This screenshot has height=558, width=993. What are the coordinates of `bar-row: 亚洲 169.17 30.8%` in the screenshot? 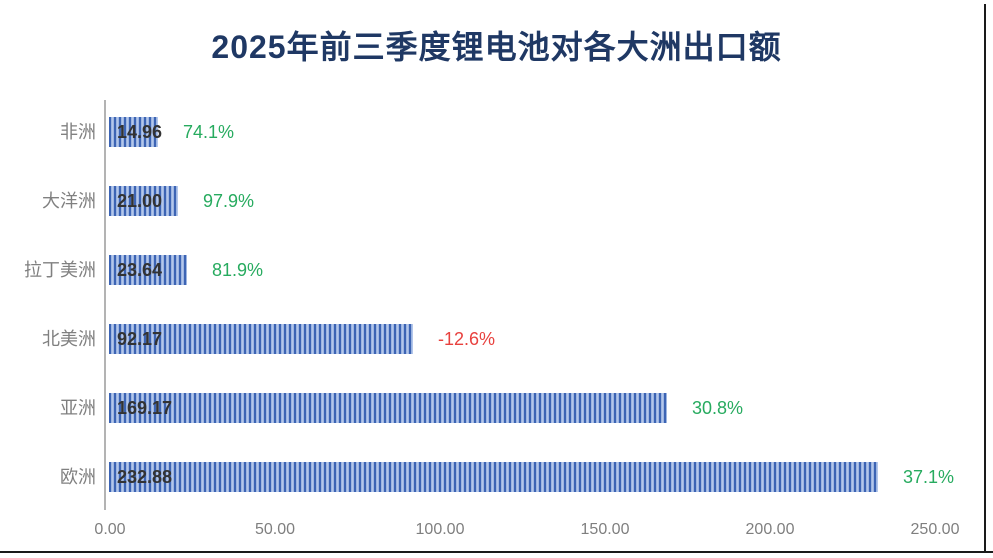 It's located at (496, 408).